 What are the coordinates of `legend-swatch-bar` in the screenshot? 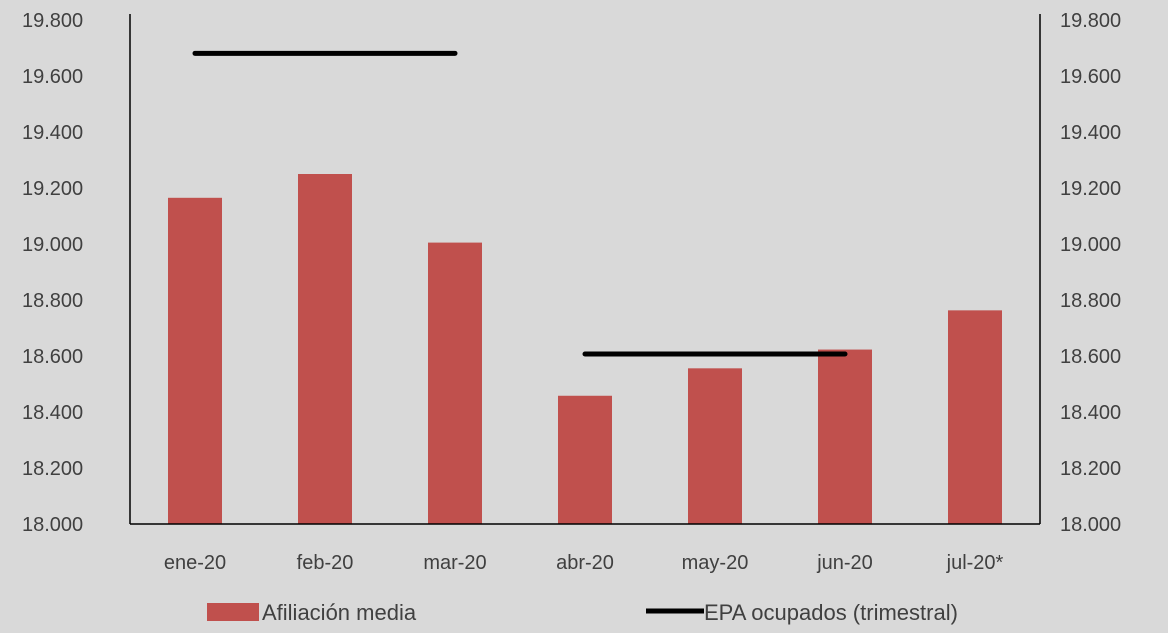 It's located at (233, 612).